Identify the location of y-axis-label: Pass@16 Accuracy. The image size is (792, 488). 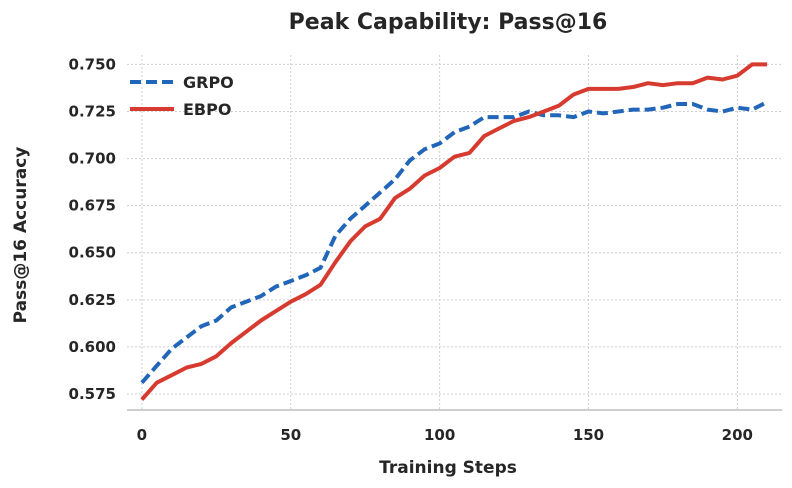
(21, 235).